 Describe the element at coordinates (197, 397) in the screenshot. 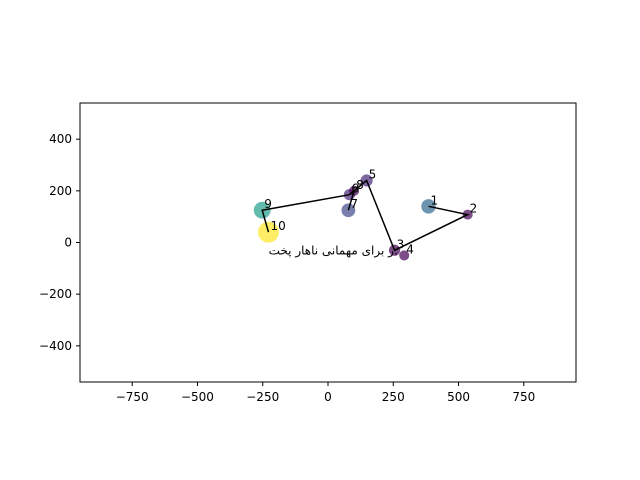

I see `x-tick-label: −500` at that location.